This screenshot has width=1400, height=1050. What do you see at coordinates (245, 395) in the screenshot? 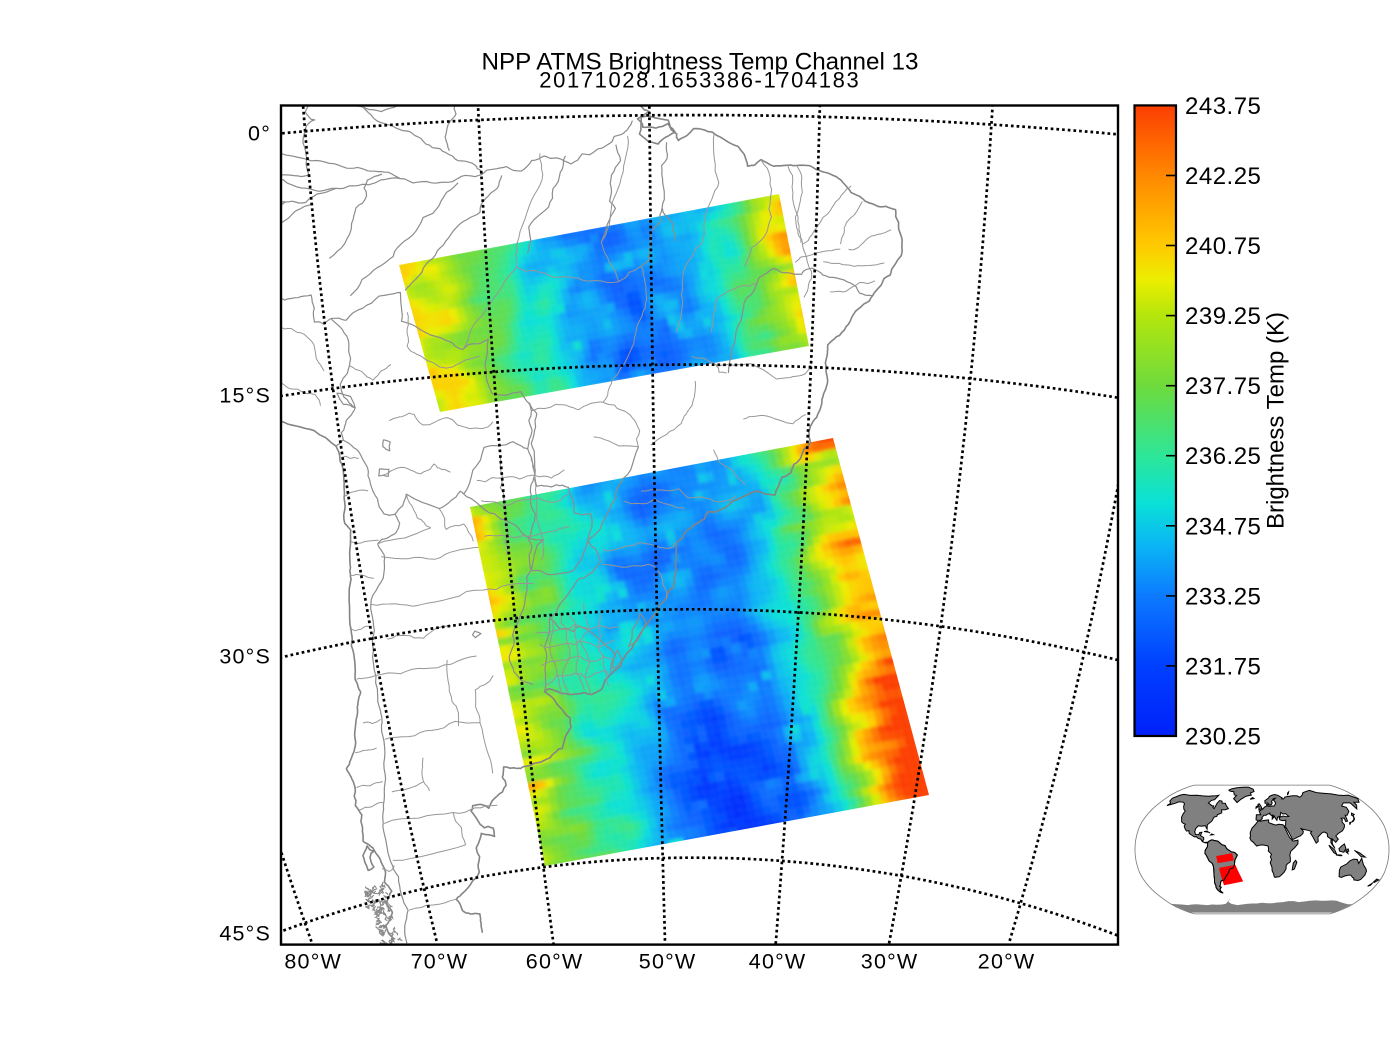
I see `svg-text: 15°S` at bounding box center [245, 395].